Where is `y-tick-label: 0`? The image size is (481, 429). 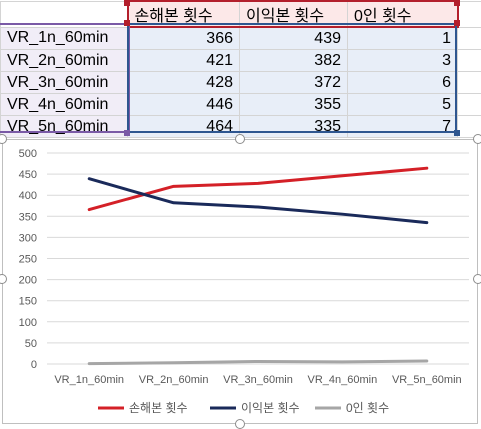 y-tick-label: 0 is located at coordinates (34, 365).